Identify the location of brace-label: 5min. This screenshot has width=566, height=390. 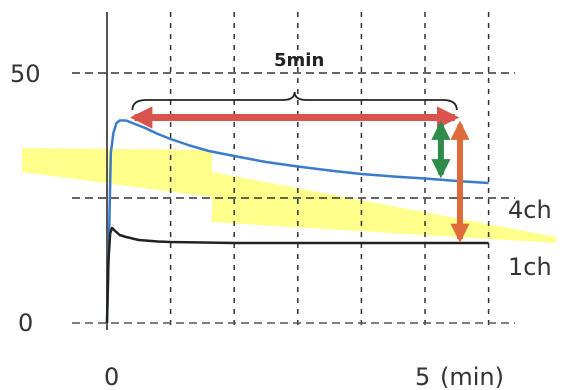
(299, 60).